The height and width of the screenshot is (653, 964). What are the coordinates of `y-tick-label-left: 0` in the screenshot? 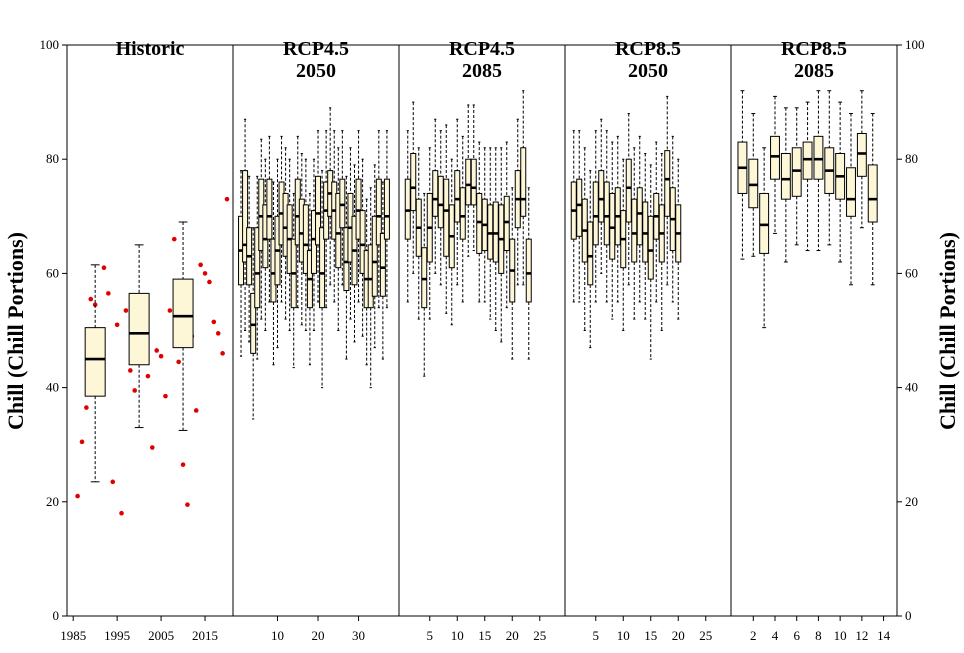 It's located at (56, 615).